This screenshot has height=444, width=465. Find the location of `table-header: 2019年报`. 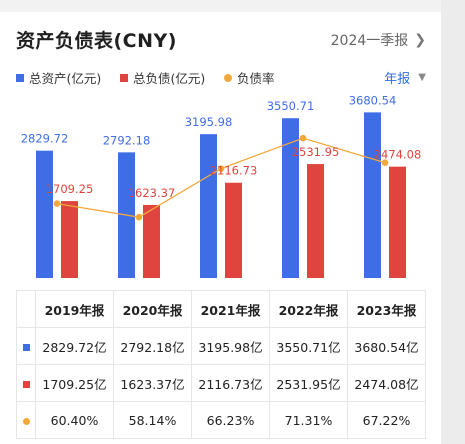

table-header: 2019年报 is located at coordinates (74, 309).